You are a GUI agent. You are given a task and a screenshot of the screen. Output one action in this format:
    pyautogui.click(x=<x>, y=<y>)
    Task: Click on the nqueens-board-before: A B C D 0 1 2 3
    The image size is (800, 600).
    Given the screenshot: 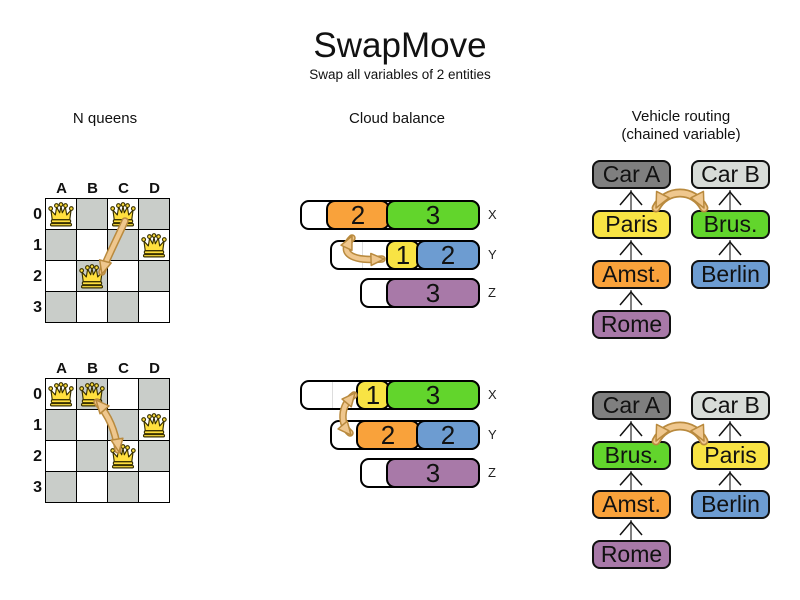 What is the action you would take?
    pyautogui.click(x=99, y=251)
    